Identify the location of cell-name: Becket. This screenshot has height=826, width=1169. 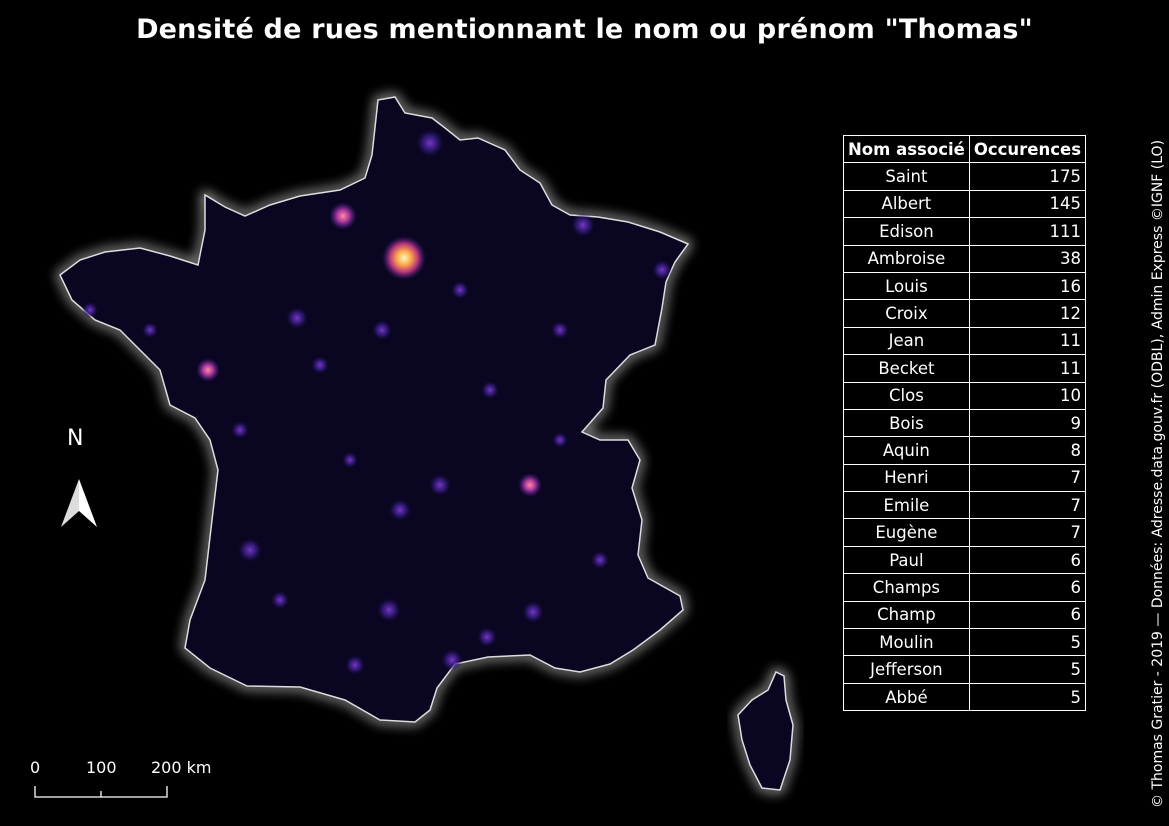
(906, 368).